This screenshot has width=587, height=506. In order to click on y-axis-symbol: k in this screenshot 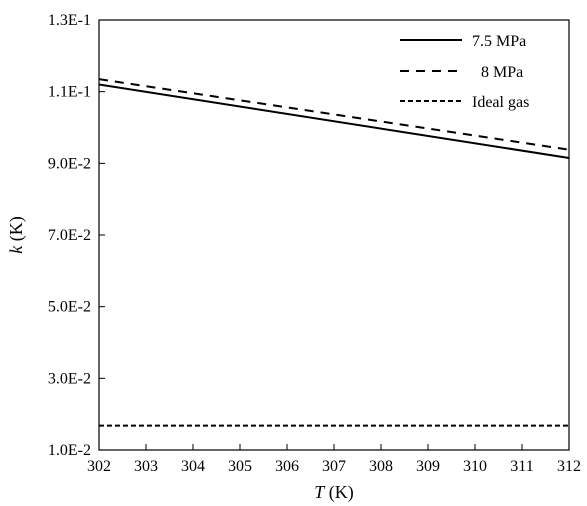, I will do `click(16, 249)`.